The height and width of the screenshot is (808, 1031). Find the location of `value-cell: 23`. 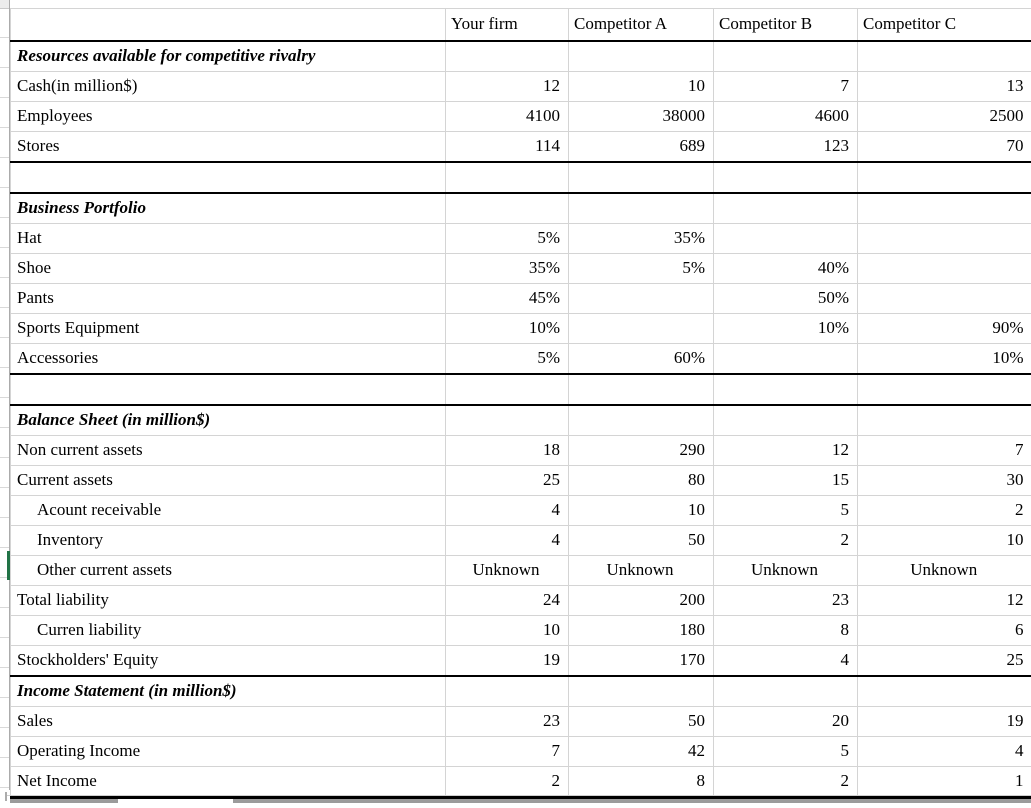

value-cell: 23 is located at coordinates (785, 600).